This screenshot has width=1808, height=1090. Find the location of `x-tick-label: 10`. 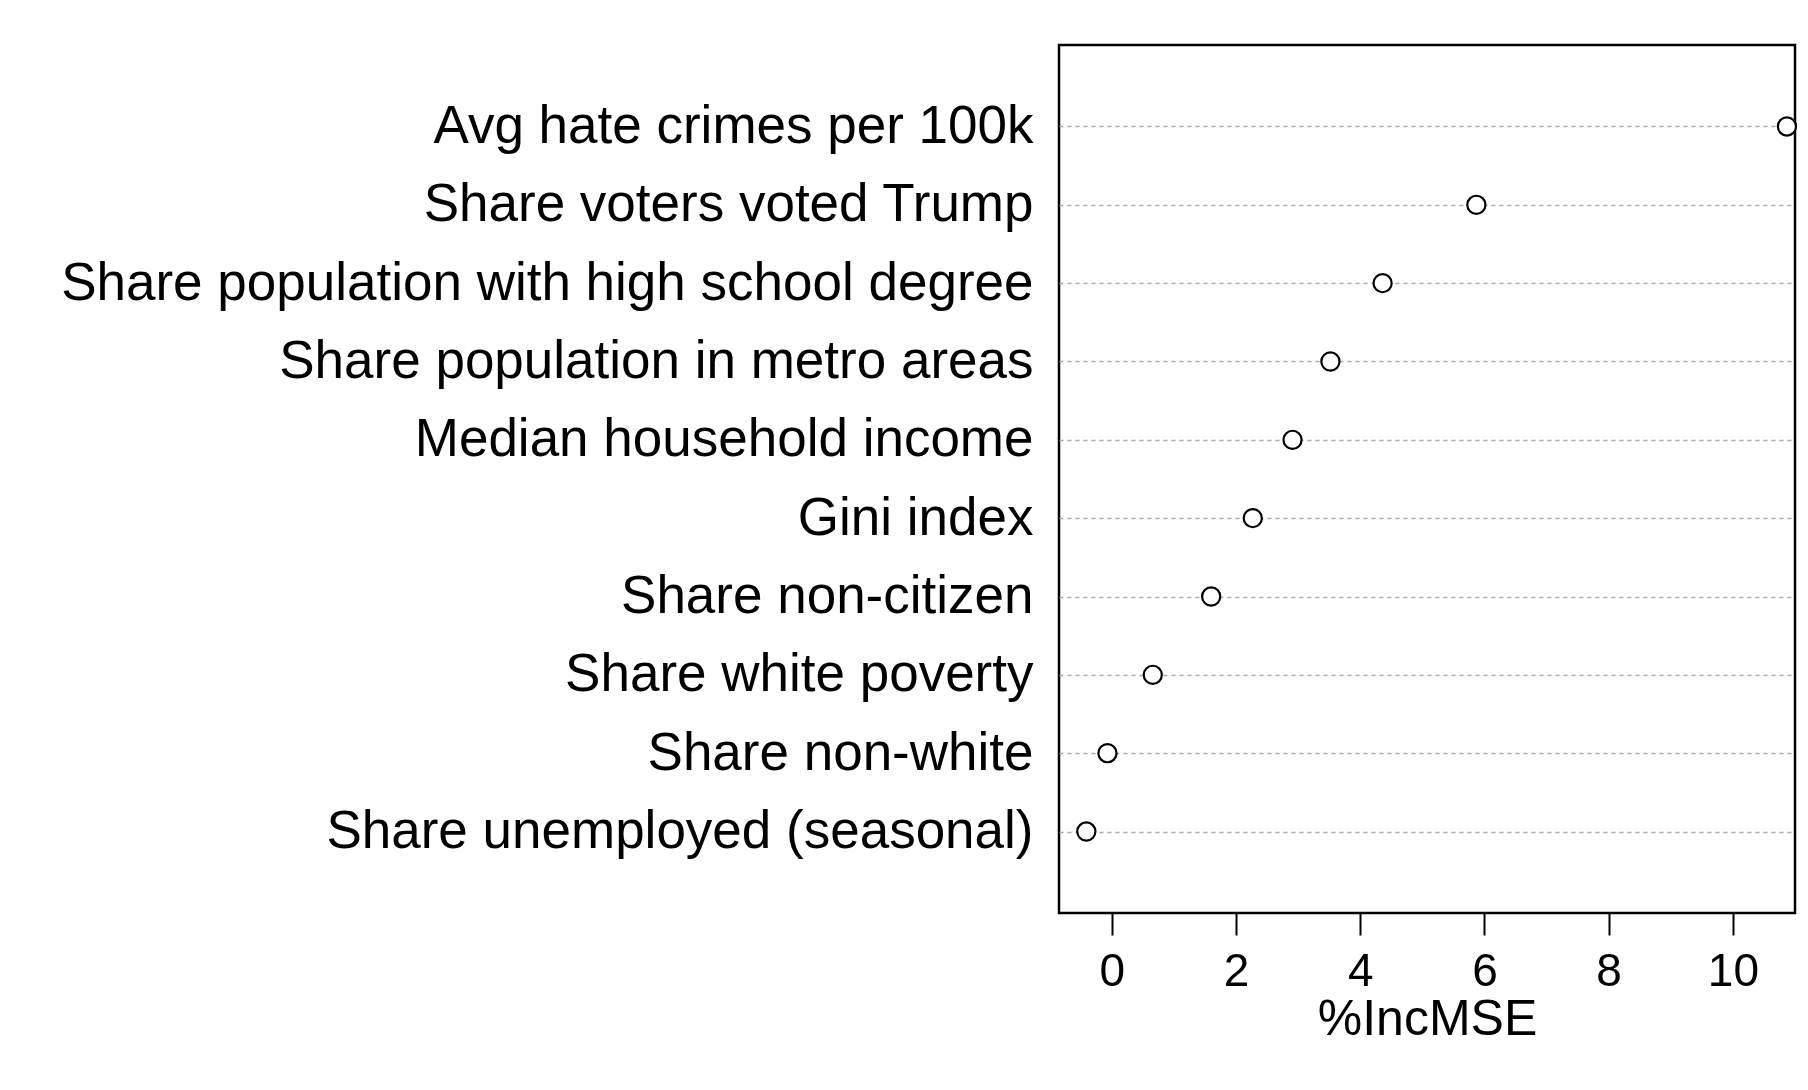

x-tick-label: 10 is located at coordinates (1733, 969).